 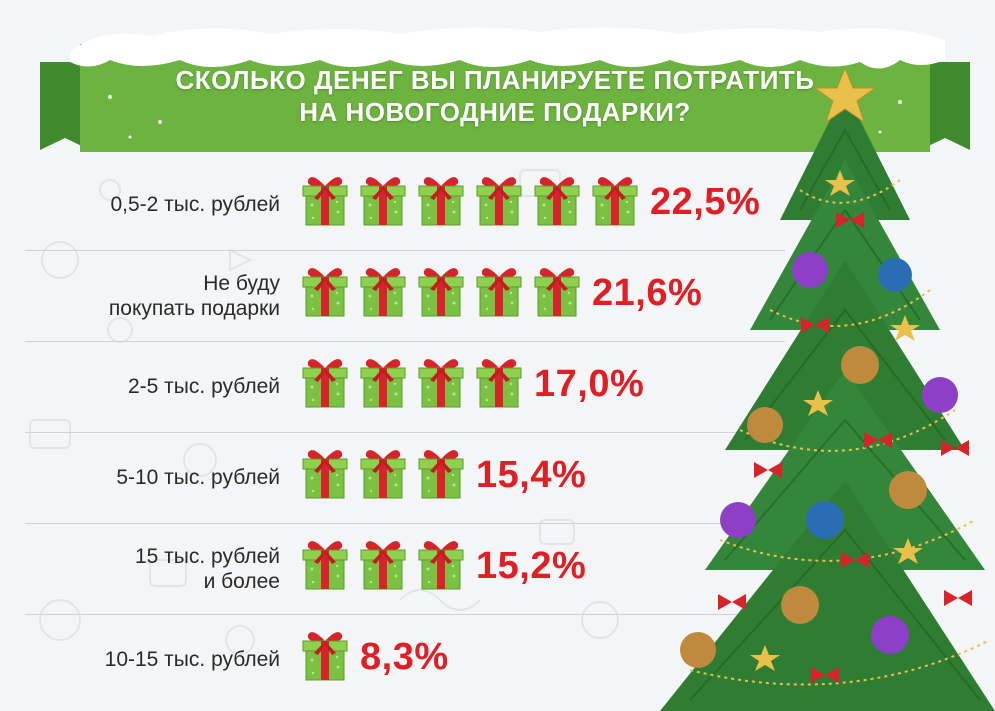 What do you see at coordinates (845, 97) in the screenshot?
I see `star-icon` at bounding box center [845, 97].